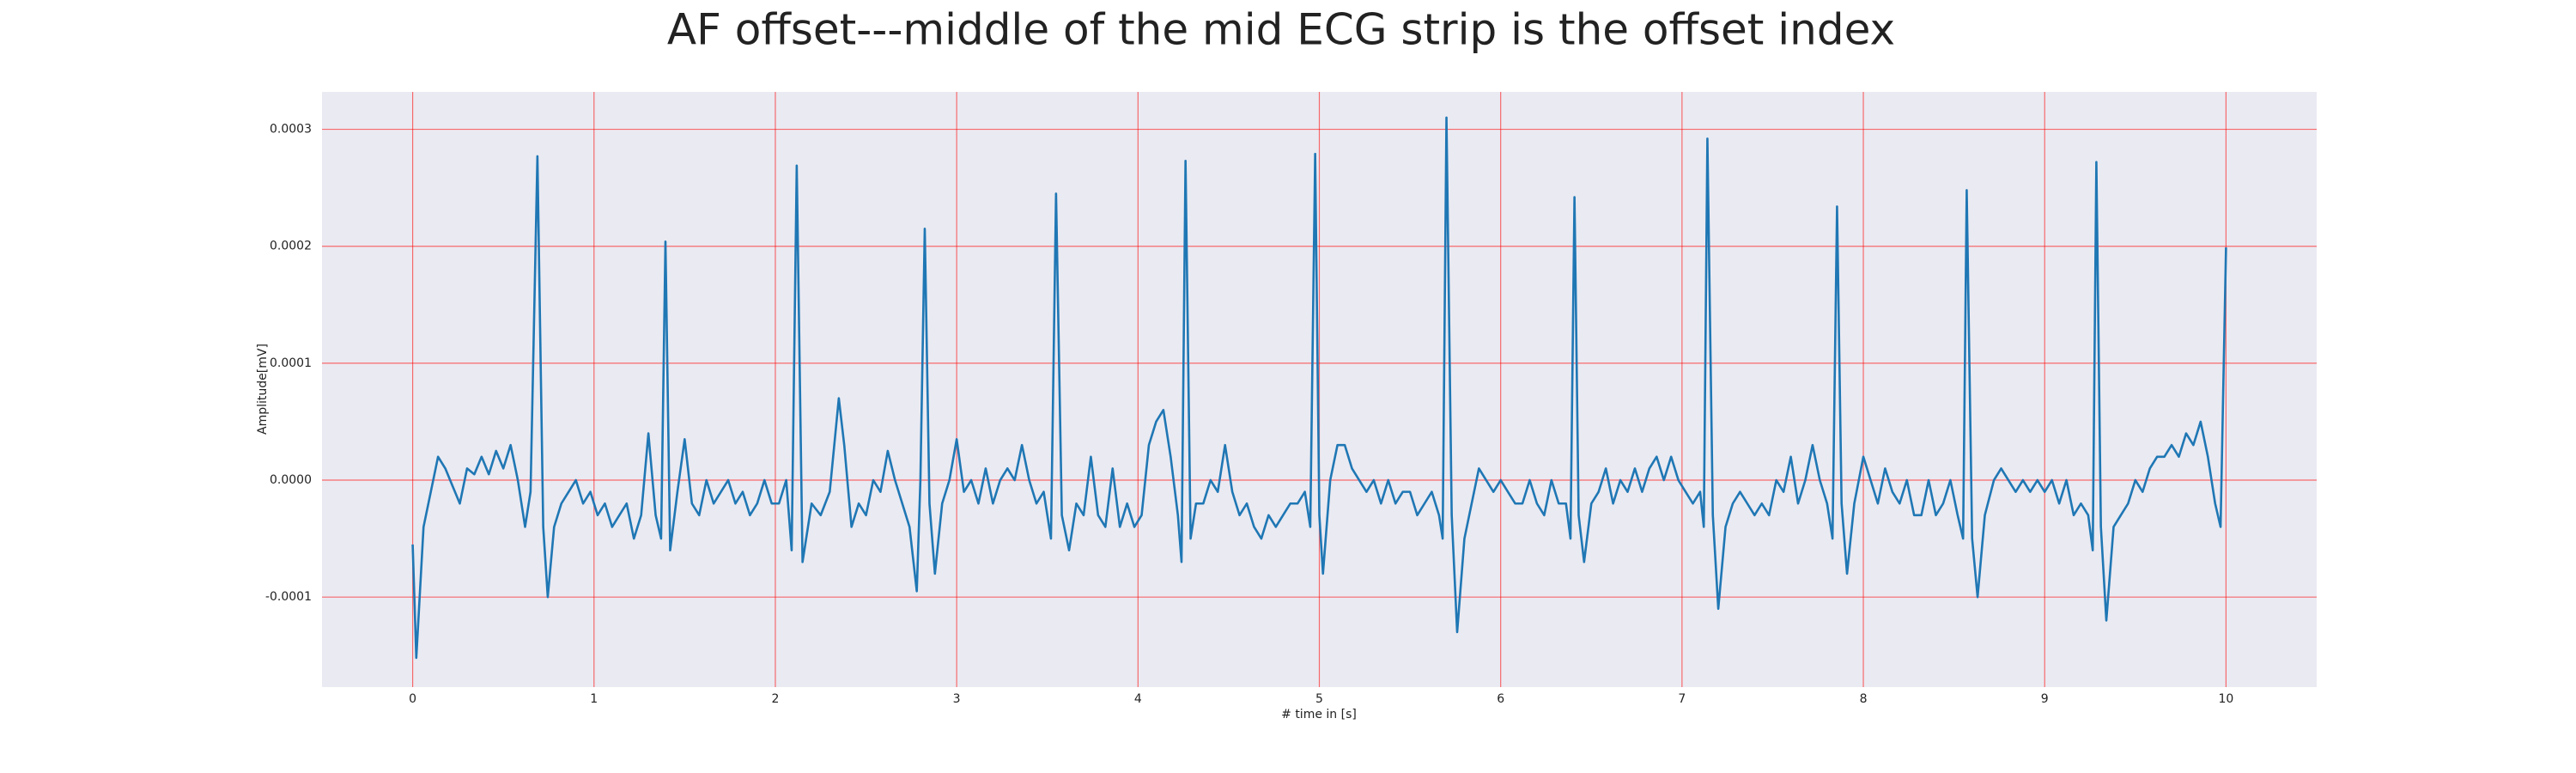  Describe the element at coordinates (412, 699) in the screenshot. I see `x-tick-label: 0` at that location.